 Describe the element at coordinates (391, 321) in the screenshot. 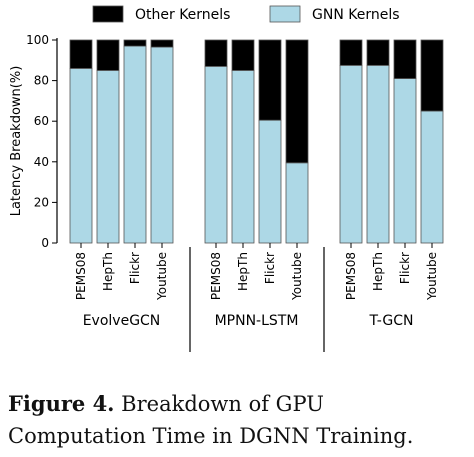

I see `group-label: T-GCN` at that location.